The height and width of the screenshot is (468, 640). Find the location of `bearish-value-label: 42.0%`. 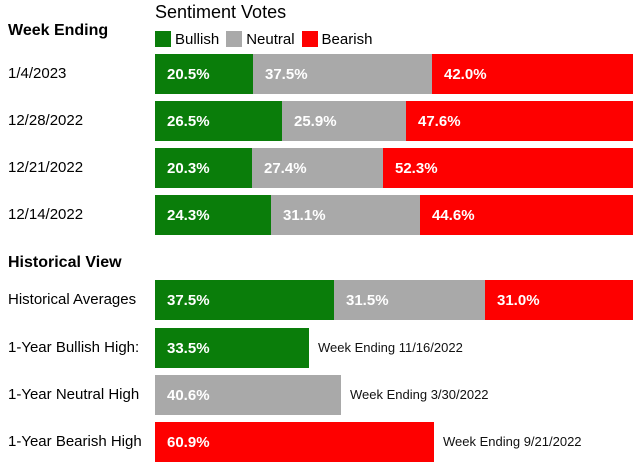

bearish-value-label: 42.0% is located at coordinates (465, 74).